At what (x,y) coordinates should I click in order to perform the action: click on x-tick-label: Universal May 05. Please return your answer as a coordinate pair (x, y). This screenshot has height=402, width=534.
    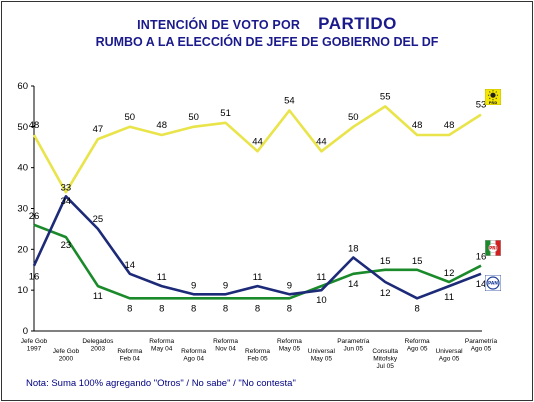
    Looking at the image, I should click on (322, 355).